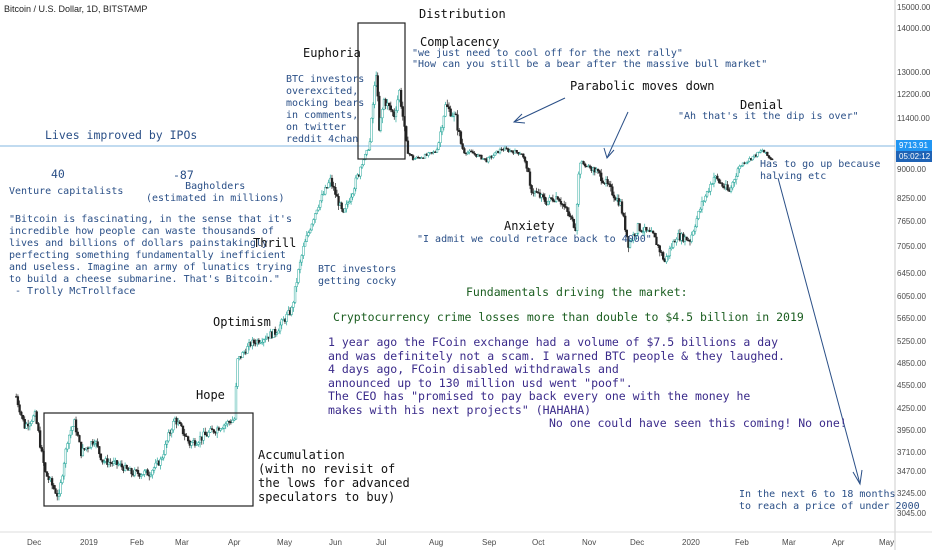 This screenshot has width=932, height=550. What do you see at coordinates (242, 322) in the screenshot?
I see `label-optimism: Optimism` at bounding box center [242, 322].